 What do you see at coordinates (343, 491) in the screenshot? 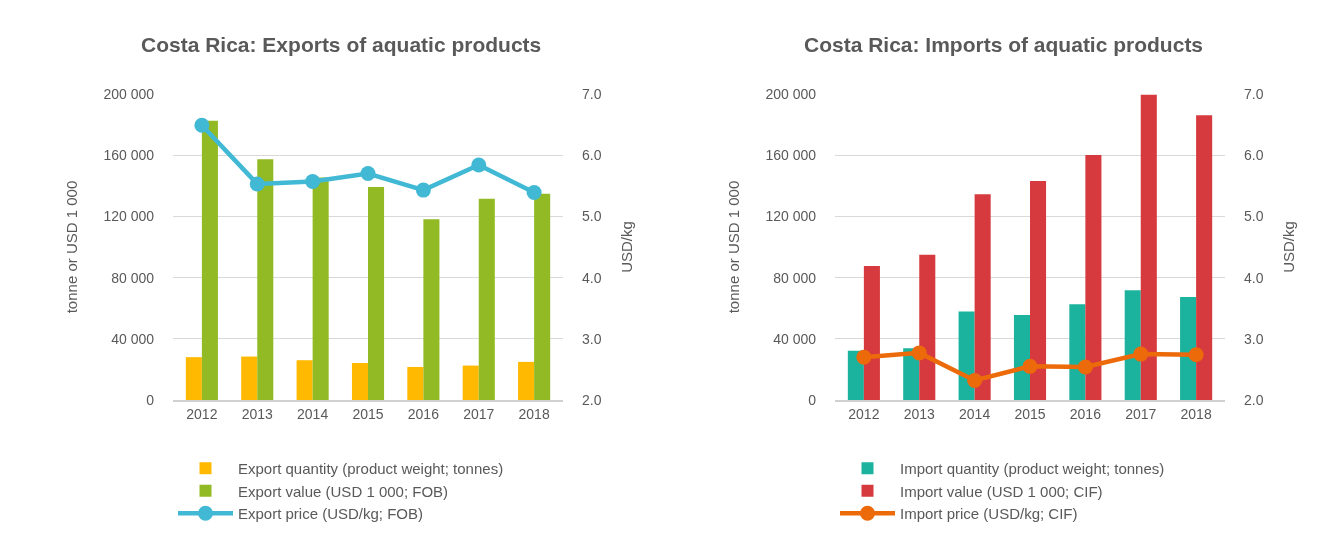
I see `legend-label: Export value (USD 1 000; FOB)` at bounding box center [343, 491].